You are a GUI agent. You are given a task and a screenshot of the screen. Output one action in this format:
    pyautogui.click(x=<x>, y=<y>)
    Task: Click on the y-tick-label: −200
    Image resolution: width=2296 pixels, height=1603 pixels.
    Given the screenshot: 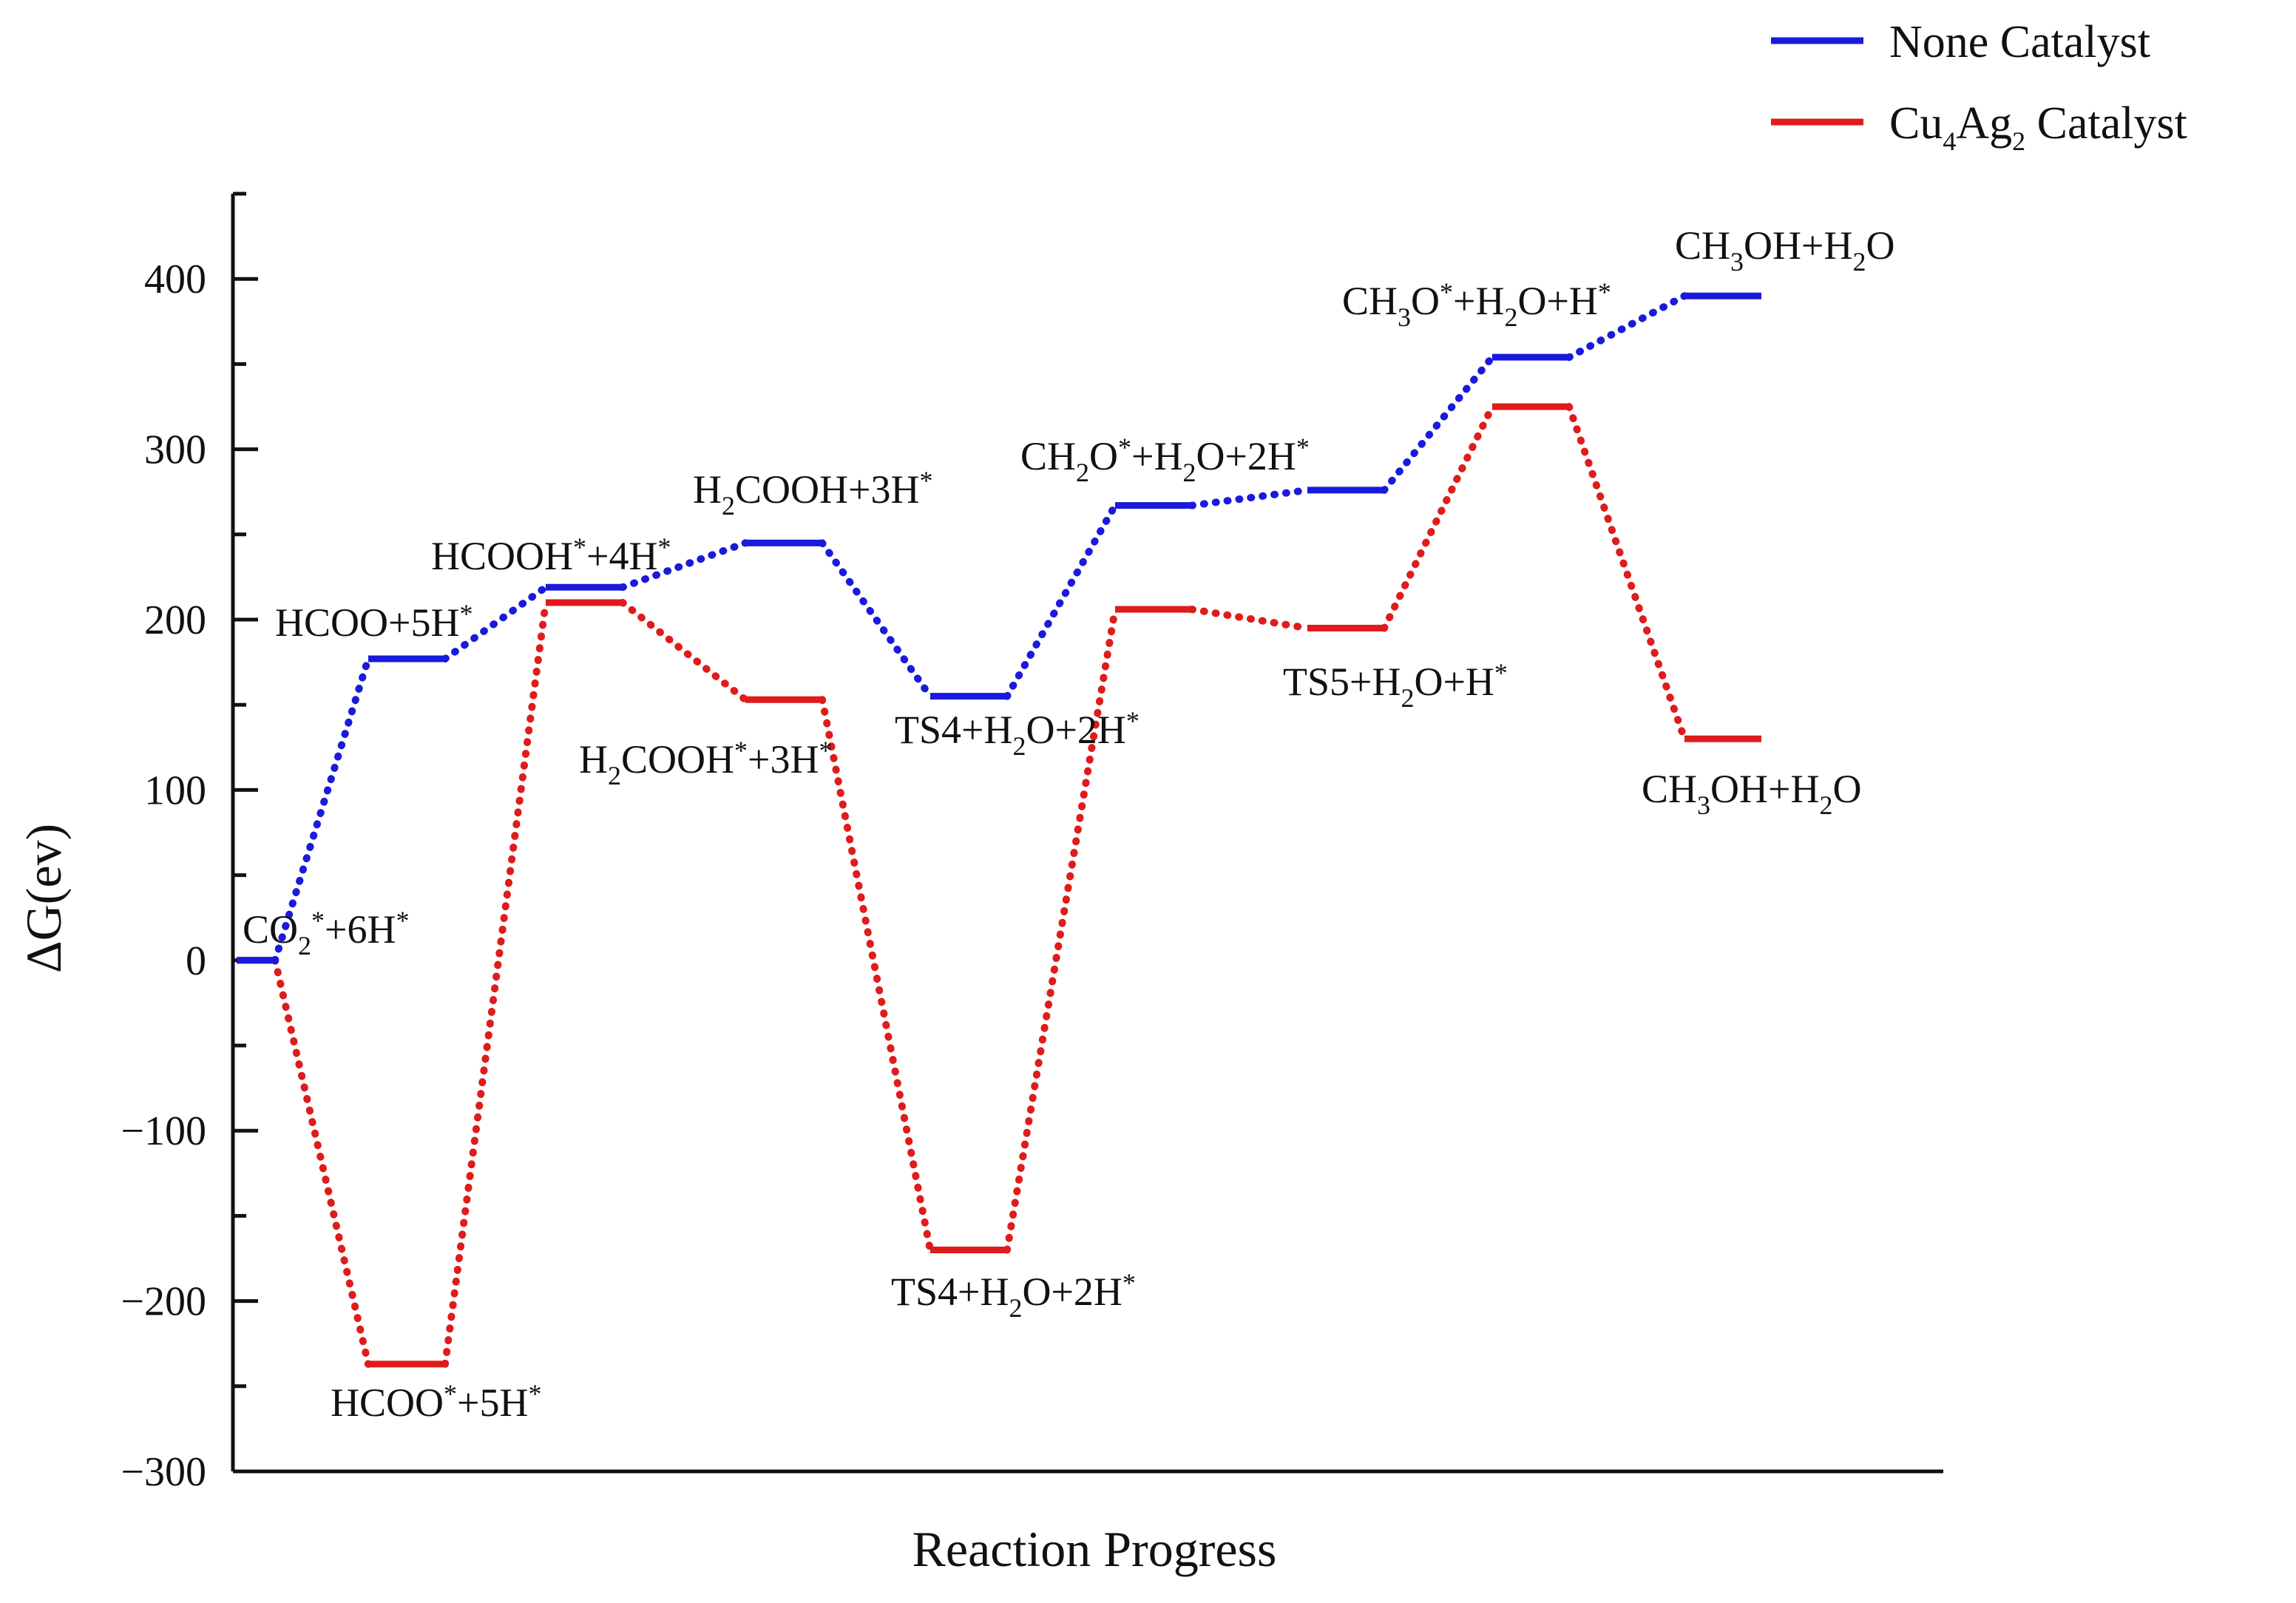 What is the action you would take?
    pyautogui.click(x=163, y=1302)
    